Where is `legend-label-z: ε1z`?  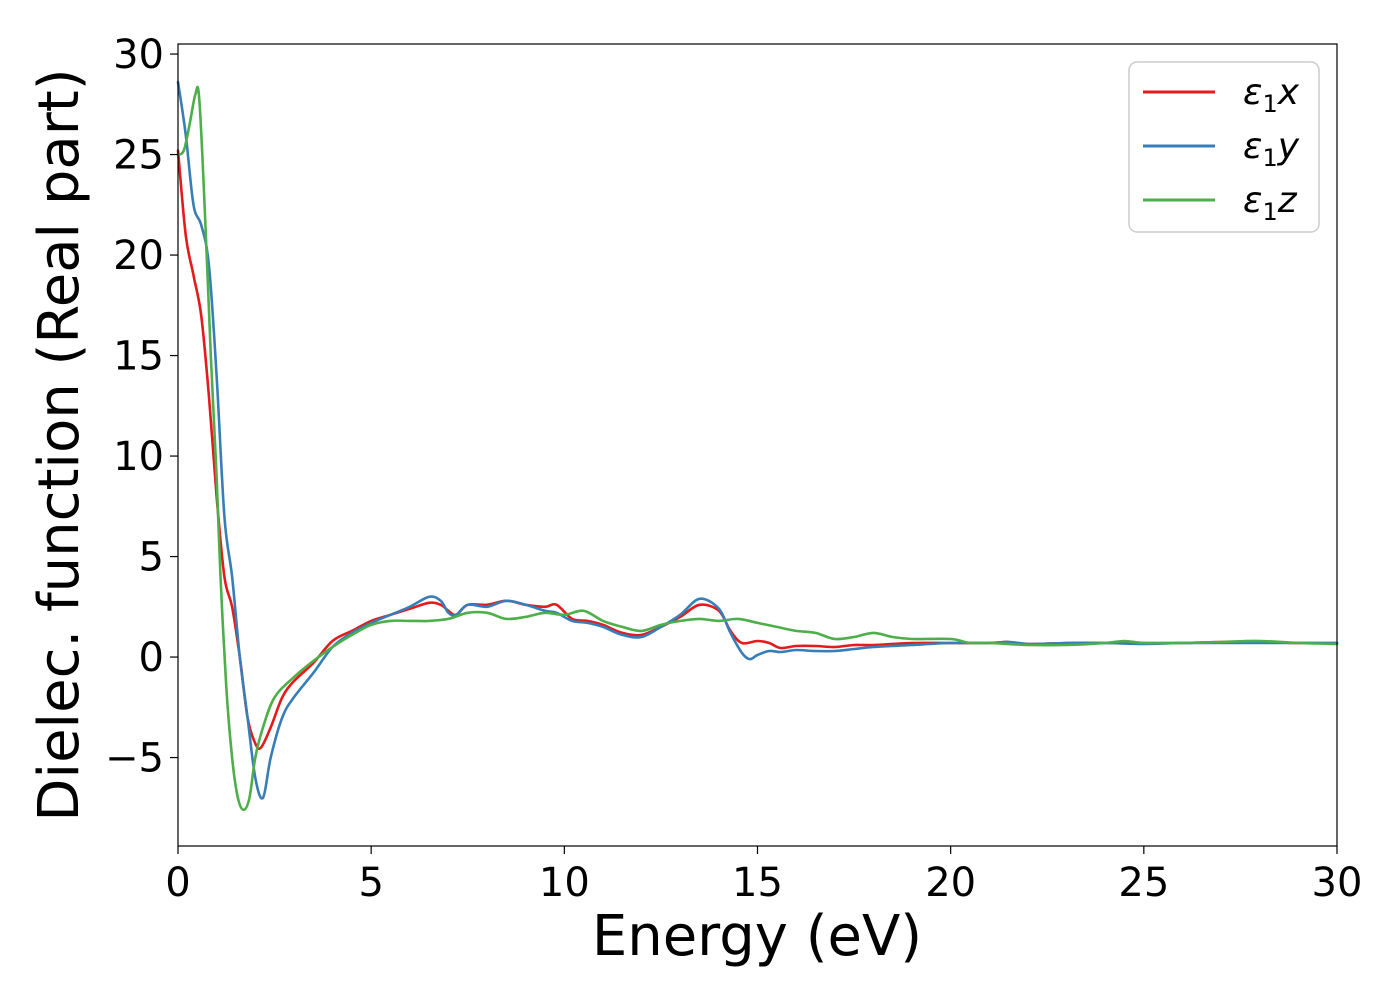
legend-label-z: ε1z is located at coordinates (1270, 203).